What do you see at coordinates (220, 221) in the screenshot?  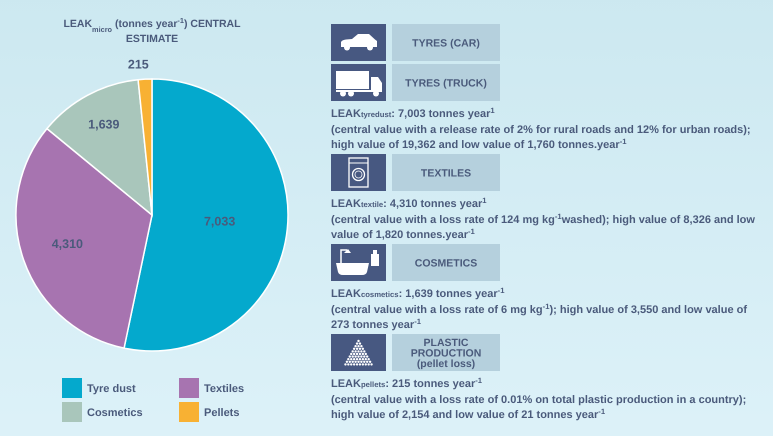 I see `data-label: 7,033` at bounding box center [220, 221].